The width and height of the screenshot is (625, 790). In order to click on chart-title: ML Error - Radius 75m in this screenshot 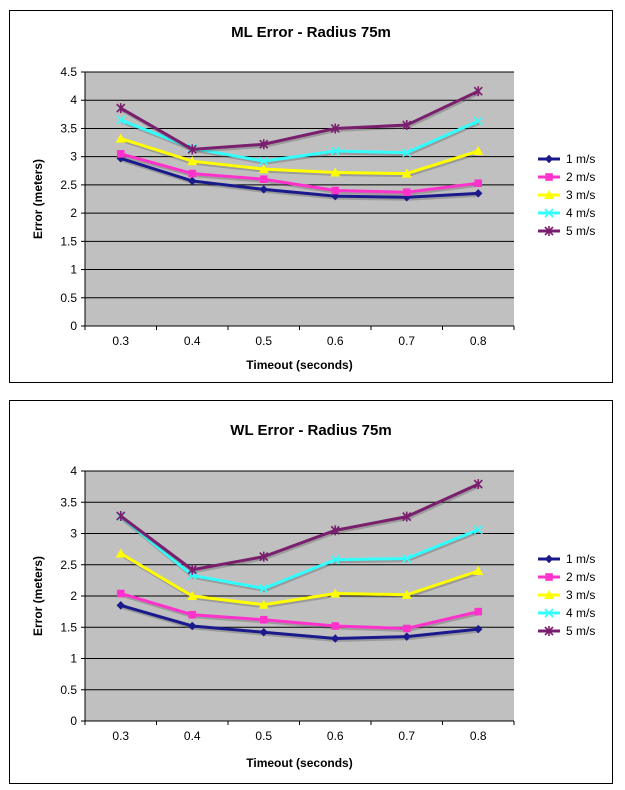, I will do `click(311, 32)`.